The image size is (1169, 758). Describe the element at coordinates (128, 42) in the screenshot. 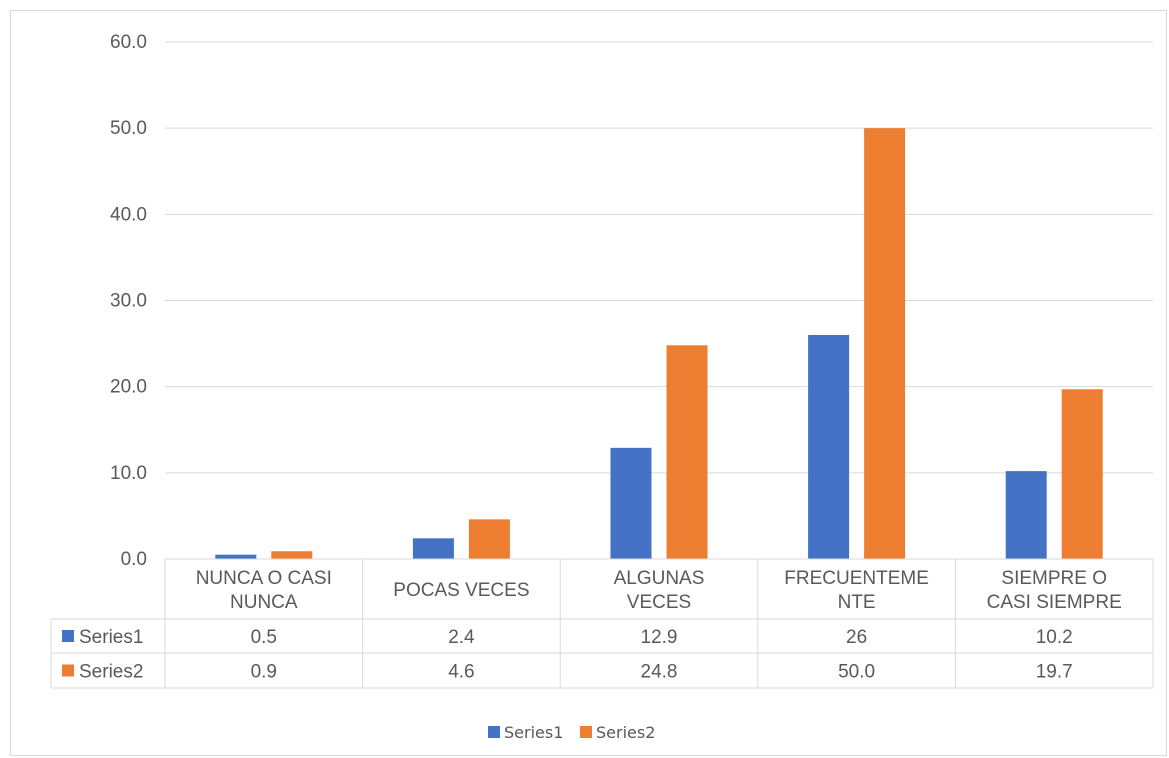

I see `y-tick-label: 60.0` at that location.